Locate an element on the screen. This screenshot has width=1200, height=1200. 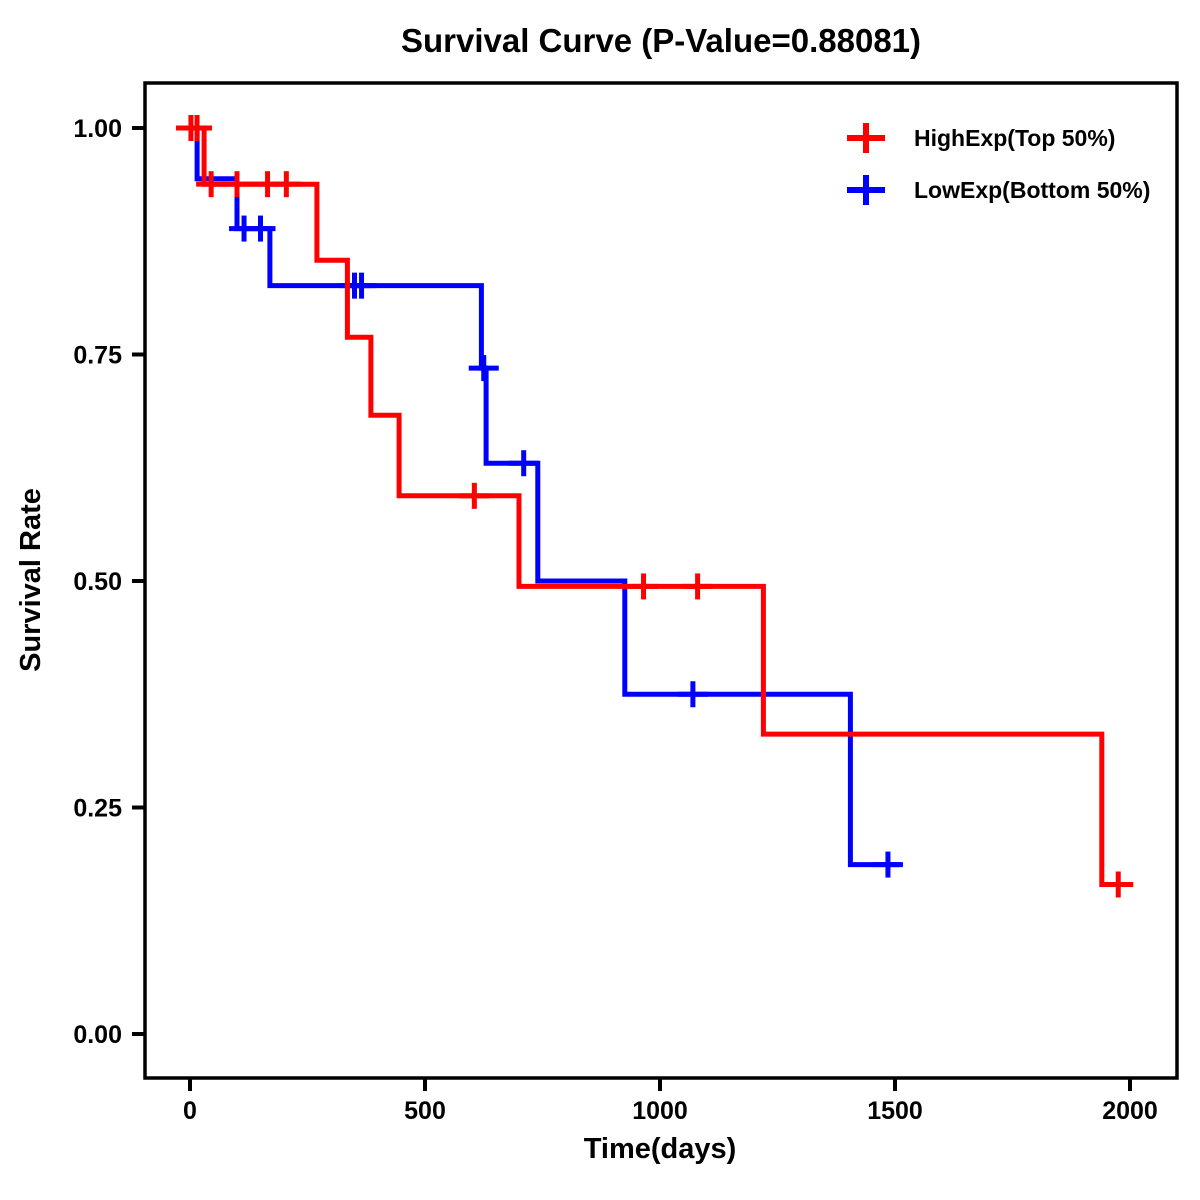
y-axis-tick-label: 0.75 is located at coordinates (97, 356).